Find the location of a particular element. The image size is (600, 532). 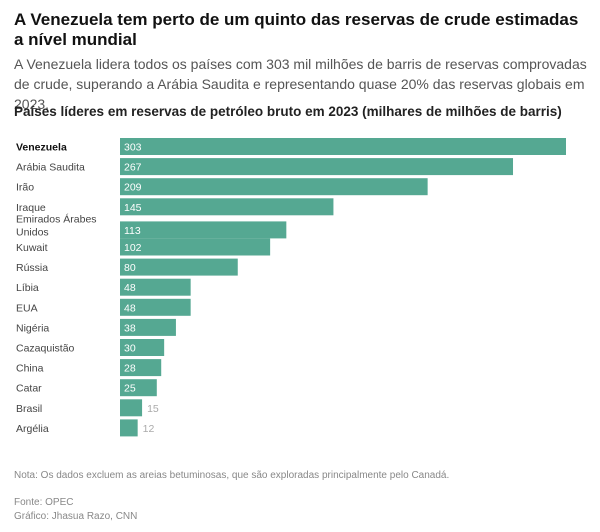

category-label: Arábia Saudita is located at coordinates (50, 168).